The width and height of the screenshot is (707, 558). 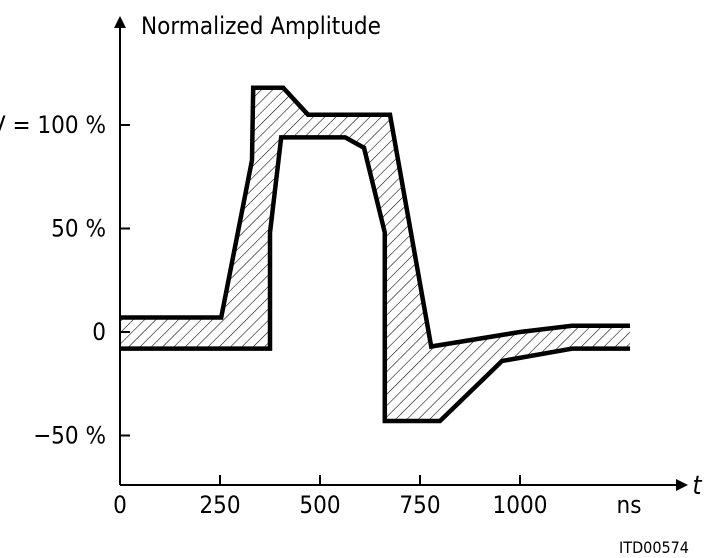 What do you see at coordinates (53, 125) in the screenshot?
I see `y-tick-label: V = 100 %` at bounding box center [53, 125].